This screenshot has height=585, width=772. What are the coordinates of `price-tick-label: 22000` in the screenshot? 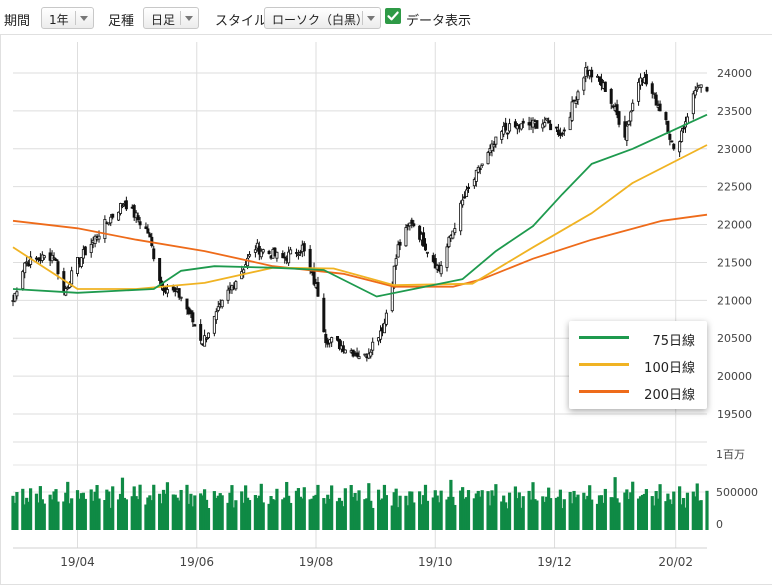 It's located at (734, 225).